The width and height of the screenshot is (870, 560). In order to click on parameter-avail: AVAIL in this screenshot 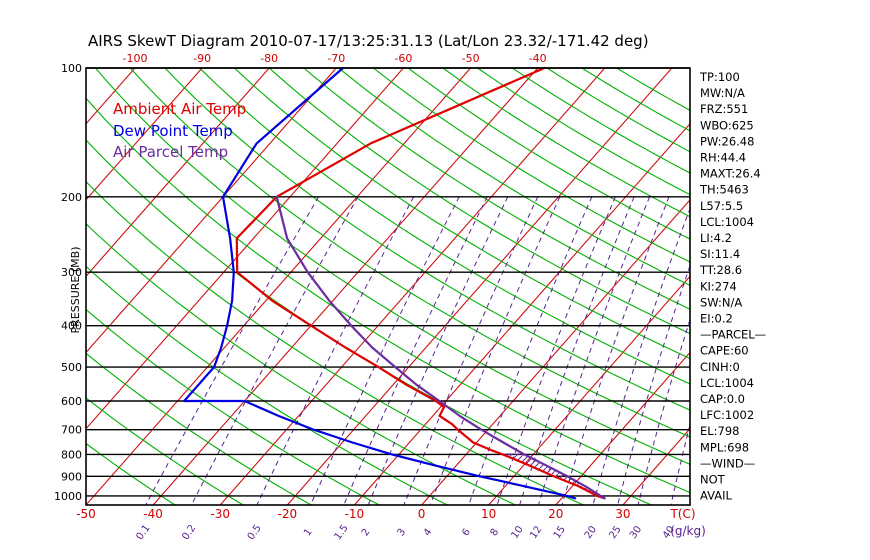, I will do `click(716, 496)`.